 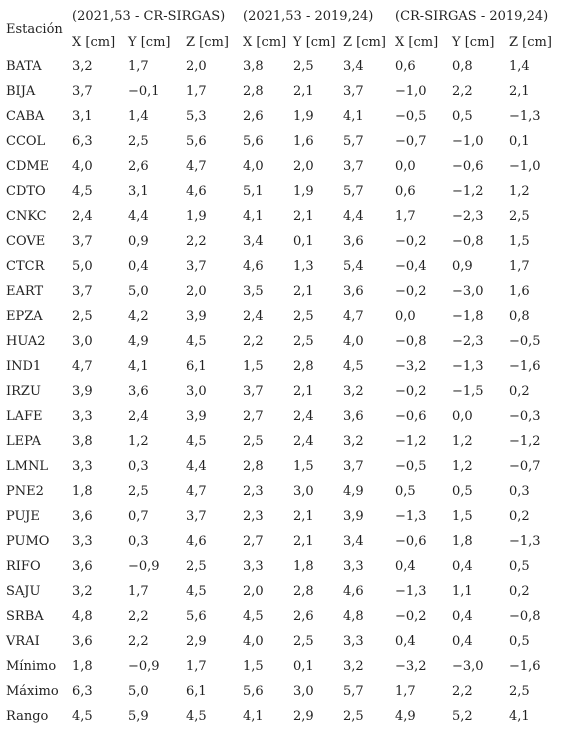 I want to click on cell: −1,5, so click(x=468, y=391).